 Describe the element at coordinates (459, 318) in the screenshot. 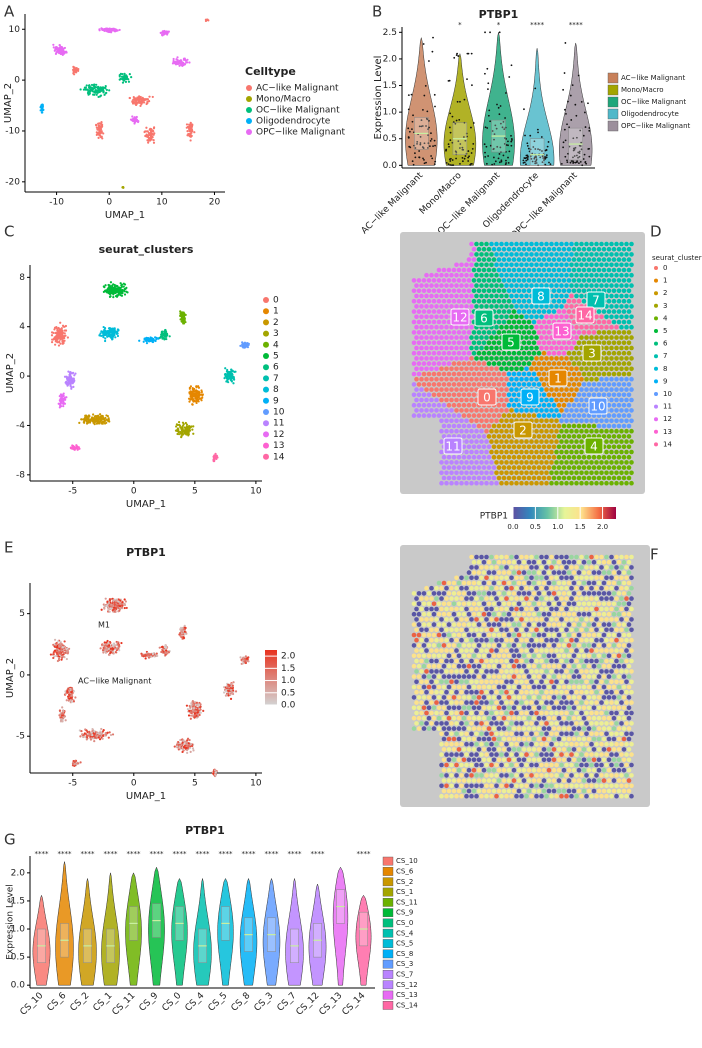

I see `cluster-tag-label: 12` at that location.